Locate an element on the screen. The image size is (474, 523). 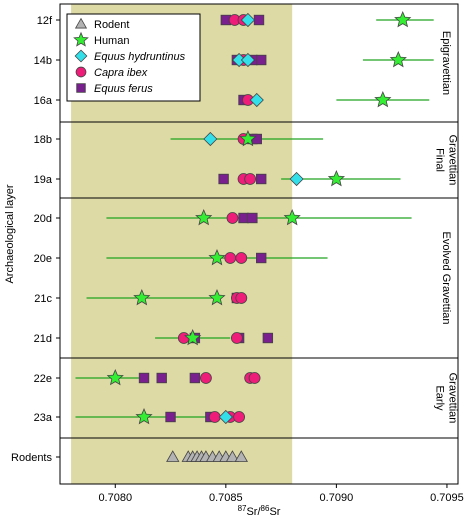
x-axis-title: 87Sr/86Sr is located at coordinates (259, 511).